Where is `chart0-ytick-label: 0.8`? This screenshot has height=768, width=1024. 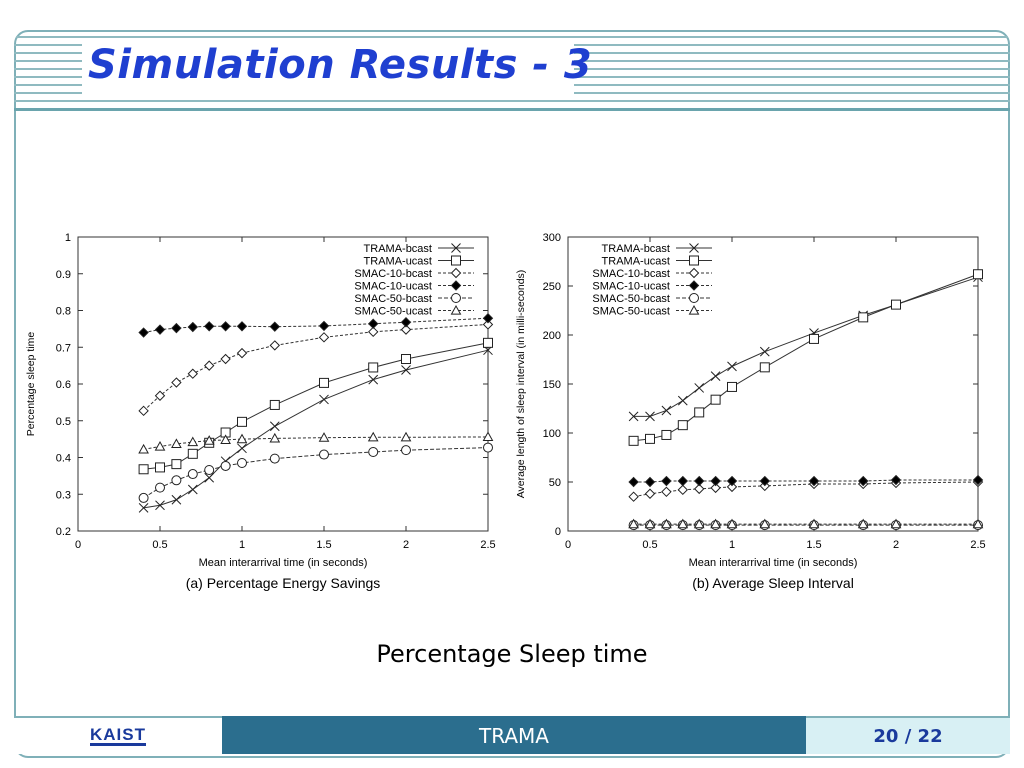
chart0-ytick-label: 0.8 is located at coordinates (63, 312).